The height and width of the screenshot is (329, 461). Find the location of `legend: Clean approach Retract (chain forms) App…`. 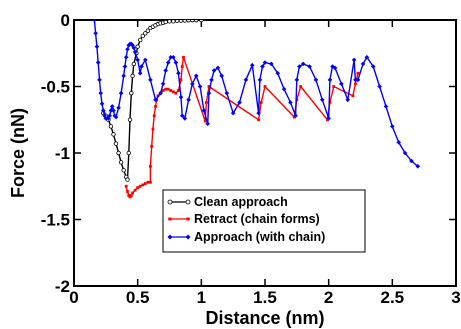

legend: Clean approach Retract (chain forms) App… is located at coordinates (264, 221).